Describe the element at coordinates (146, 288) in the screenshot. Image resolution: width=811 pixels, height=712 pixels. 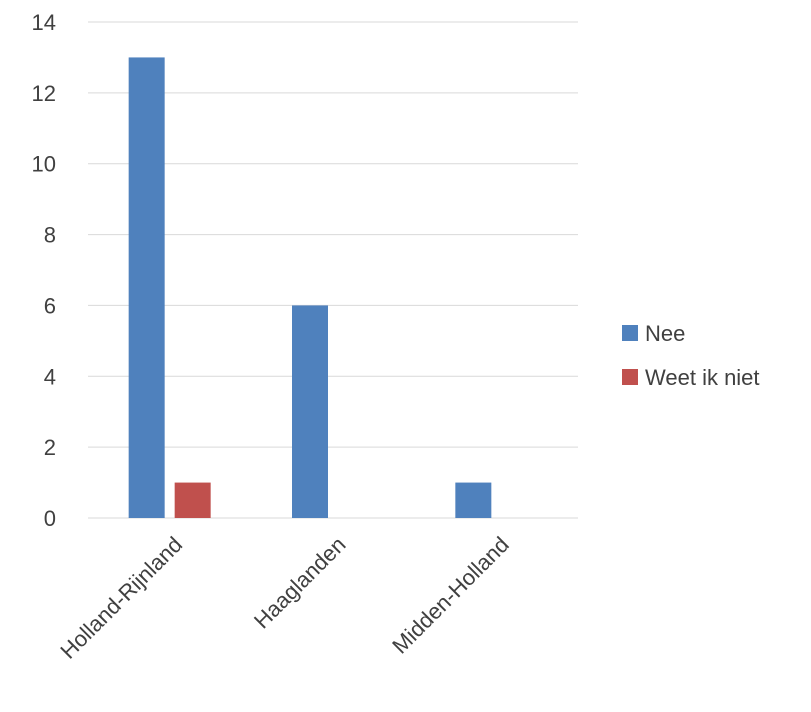
I see `bar-nee-holland-rijnland` at that location.